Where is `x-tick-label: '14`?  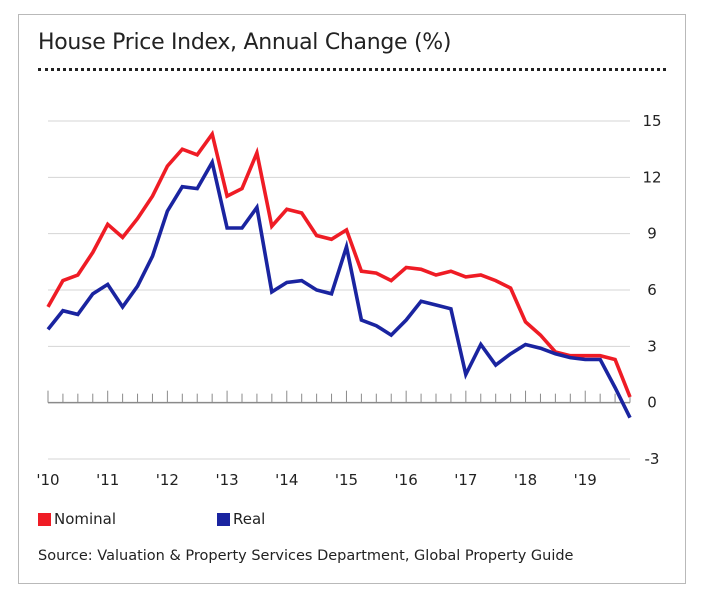 x-tick-label: '14 is located at coordinates (286, 480).